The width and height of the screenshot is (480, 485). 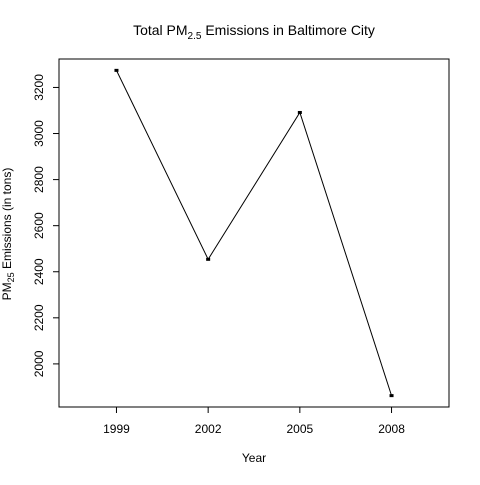 I want to click on y-axis-label: PM25 Emissions (in tons), so click(x=8, y=234).